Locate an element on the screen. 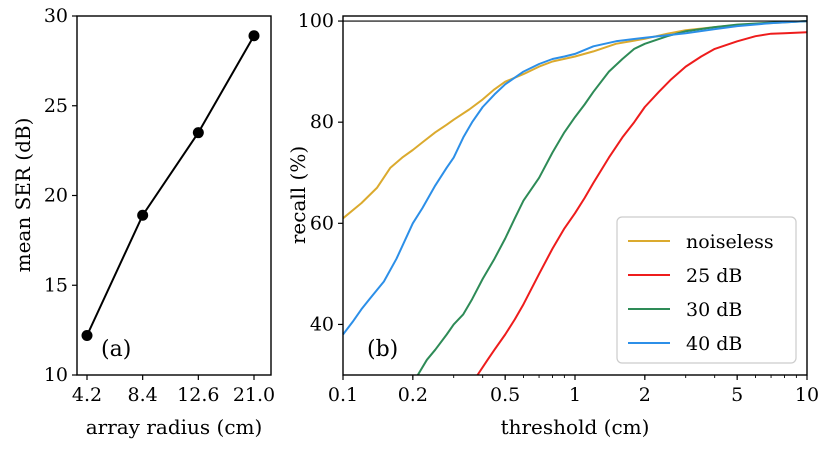 Image resolution: width=830 pixels, height=451 pixels. panel-b-x-tick-label: 10 is located at coordinates (807, 395).